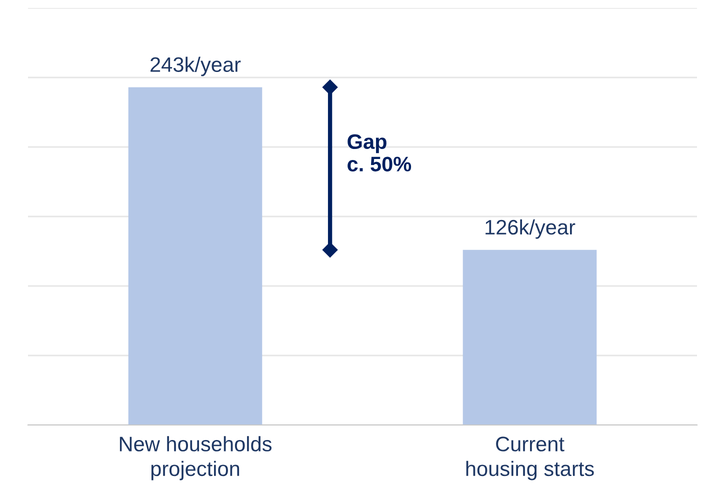 This screenshot has height=496, width=713. What do you see at coordinates (196, 458) in the screenshot?
I see `x-tick-label: New households projection` at bounding box center [196, 458].